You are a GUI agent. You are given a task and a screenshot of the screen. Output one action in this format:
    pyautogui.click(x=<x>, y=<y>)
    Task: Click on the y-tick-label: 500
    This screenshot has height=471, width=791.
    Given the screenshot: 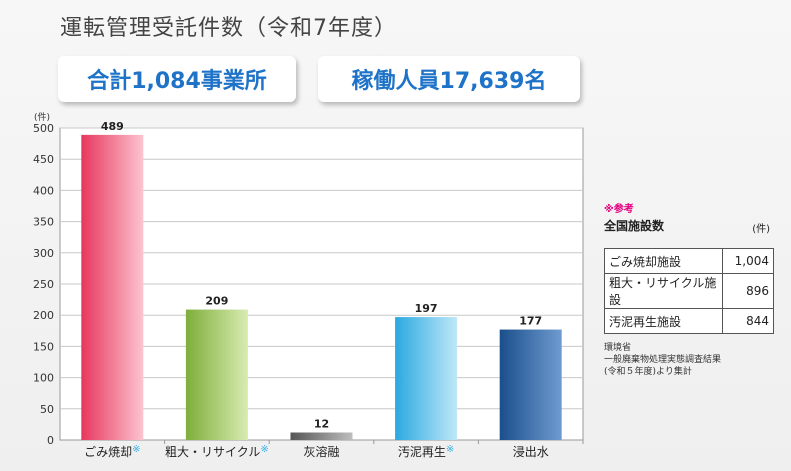 What is the action you would take?
    pyautogui.click(x=43, y=128)
    